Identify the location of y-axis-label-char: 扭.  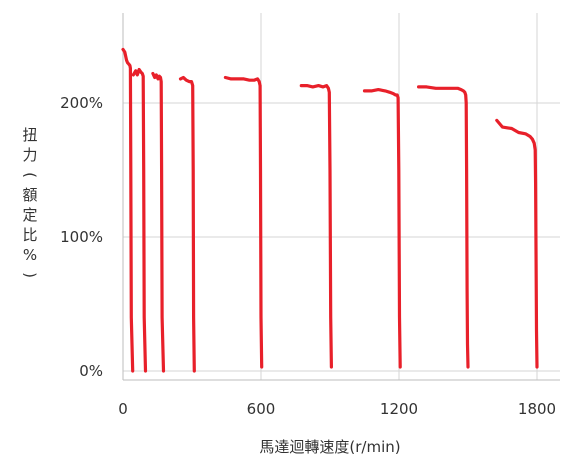
(29, 135).